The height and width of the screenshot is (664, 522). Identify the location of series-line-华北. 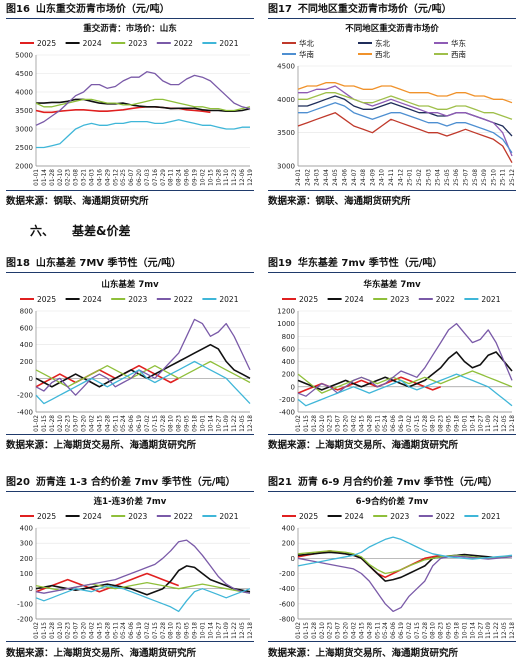
(405, 138).